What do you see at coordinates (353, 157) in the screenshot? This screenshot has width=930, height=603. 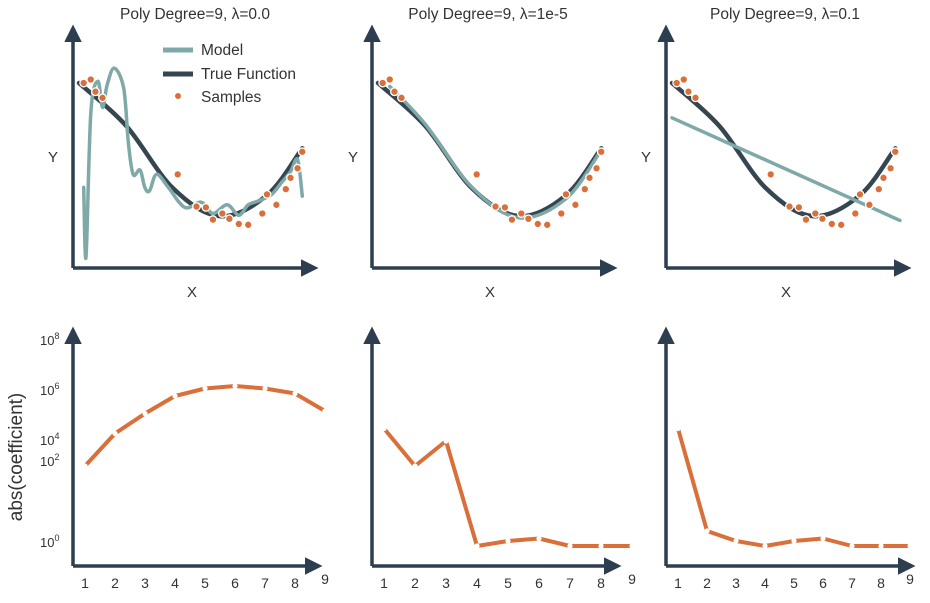 I see `ylabel-2: Y` at bounding box center [353, 157].